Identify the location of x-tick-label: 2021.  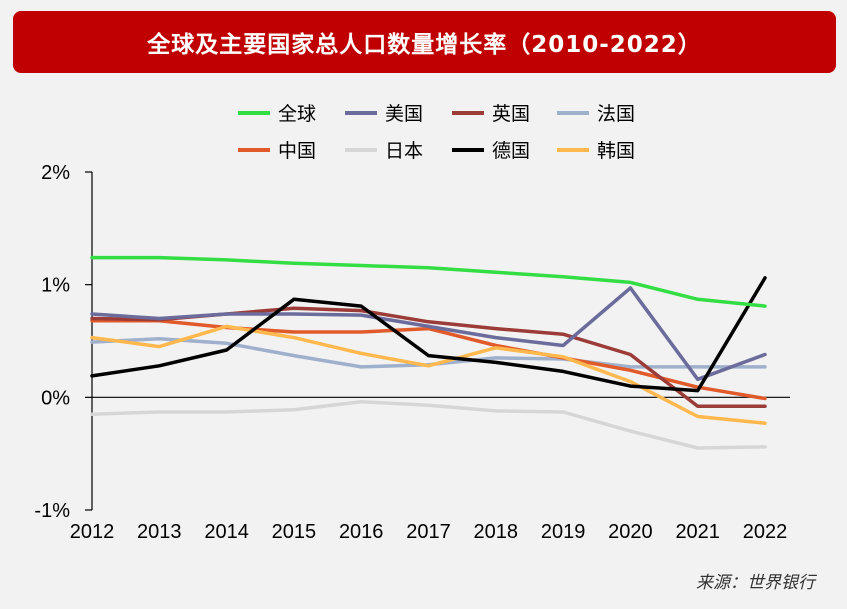
(697, 532).